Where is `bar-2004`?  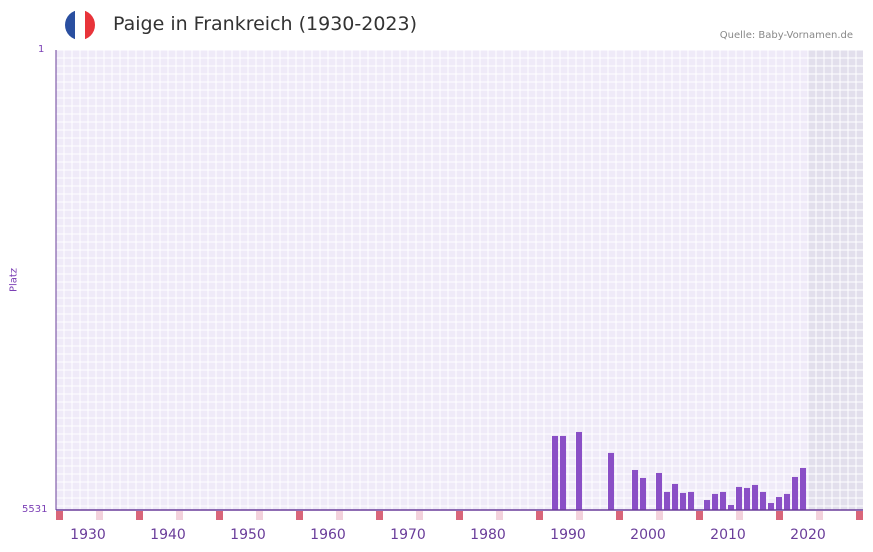 bar-2004 is located at coordinates (667, 500).